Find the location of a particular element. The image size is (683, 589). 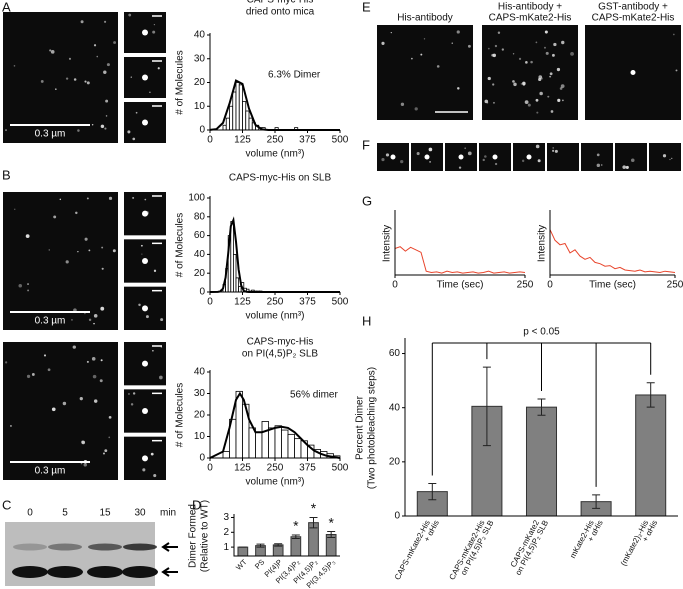

y-axis-label: Intensity is located at coordinates (387, 243).